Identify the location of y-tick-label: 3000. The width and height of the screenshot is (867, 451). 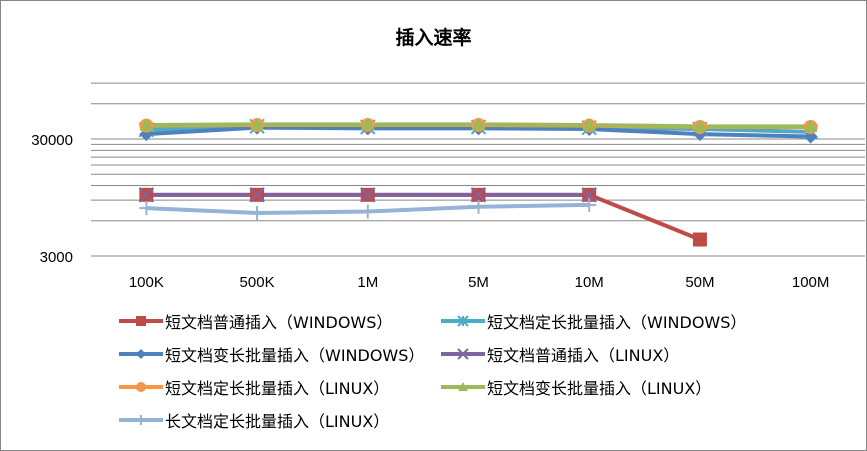
(56, 257).